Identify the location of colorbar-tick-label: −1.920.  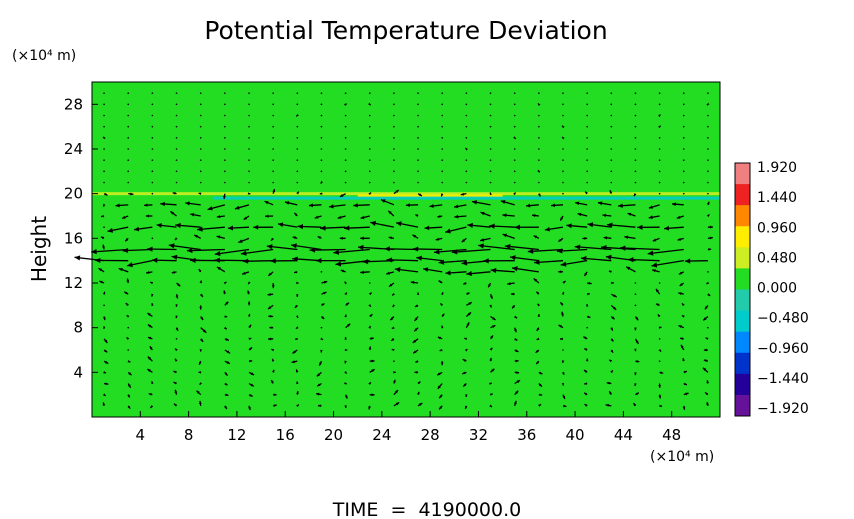
(783, 409).